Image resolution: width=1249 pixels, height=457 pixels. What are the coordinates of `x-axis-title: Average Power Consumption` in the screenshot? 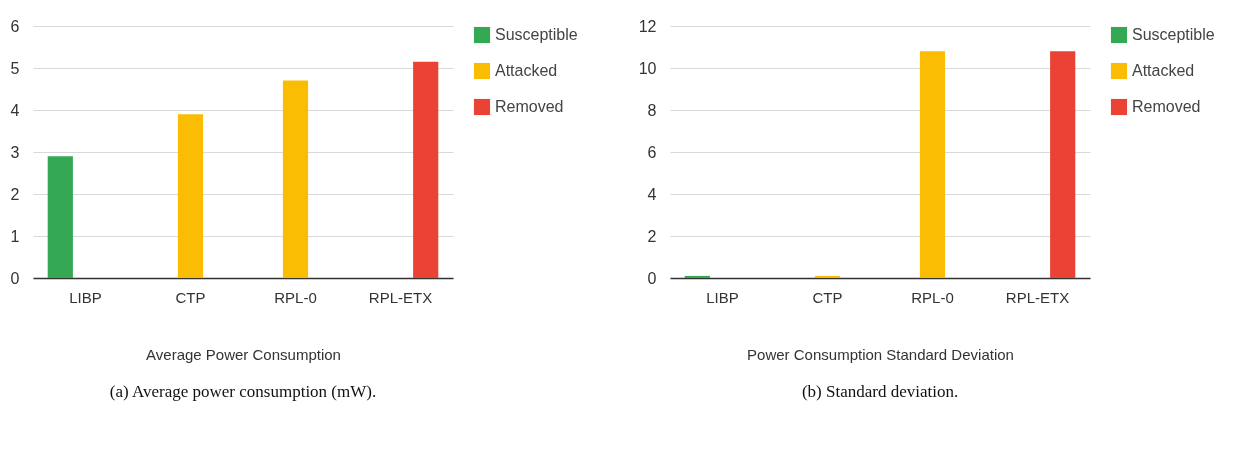 It's located at (243, 354).